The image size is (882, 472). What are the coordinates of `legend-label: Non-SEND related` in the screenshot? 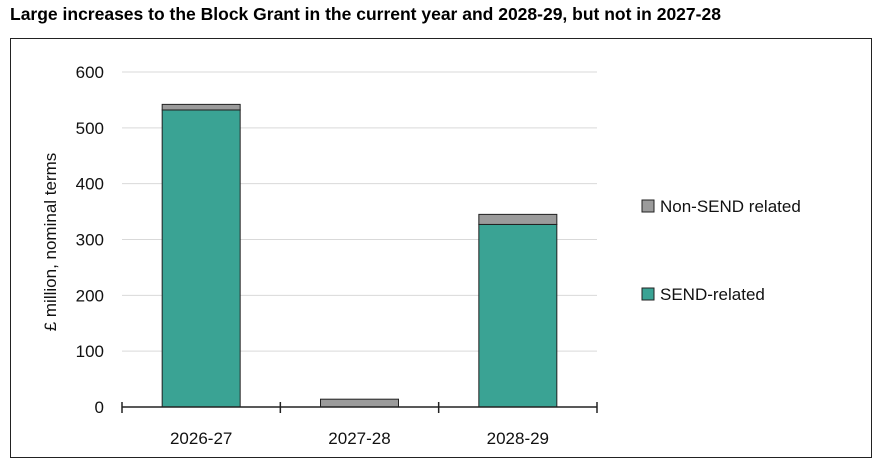 It's located at (730, 206).